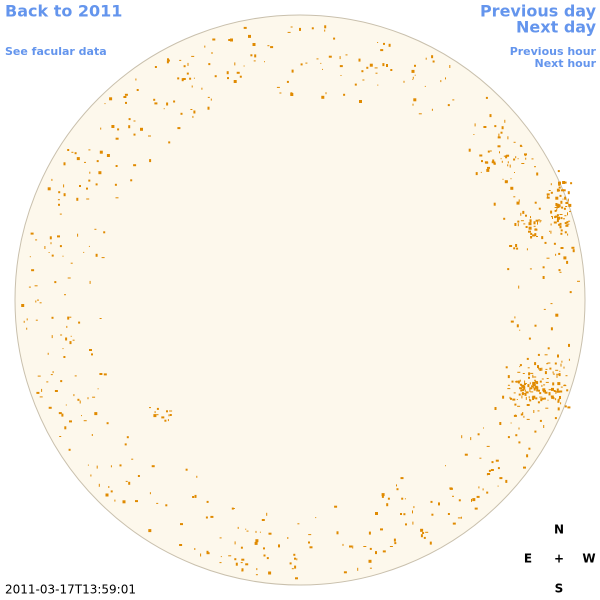 This screenshot has width=600, height=600. Describe the element at coordinates (56, 51) in the screenshot. I see `facular-link: See facular data` at that location.